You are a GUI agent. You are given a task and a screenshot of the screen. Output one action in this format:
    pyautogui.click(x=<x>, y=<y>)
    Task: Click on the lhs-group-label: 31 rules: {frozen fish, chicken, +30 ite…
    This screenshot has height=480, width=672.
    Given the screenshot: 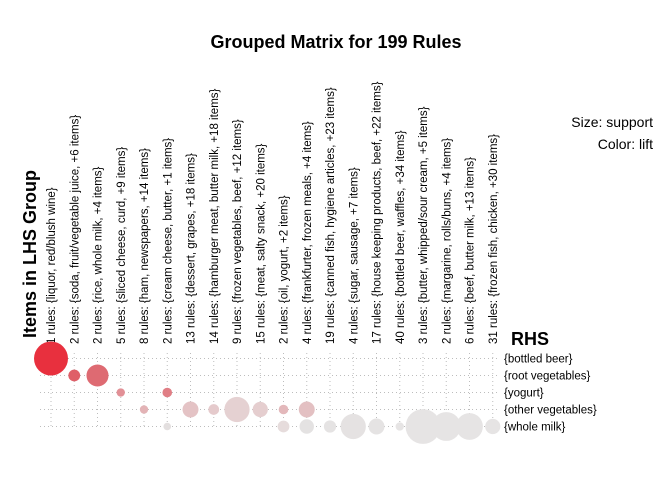 What is the action you would take?
    pyautogui.click(x=494, y=239)
    